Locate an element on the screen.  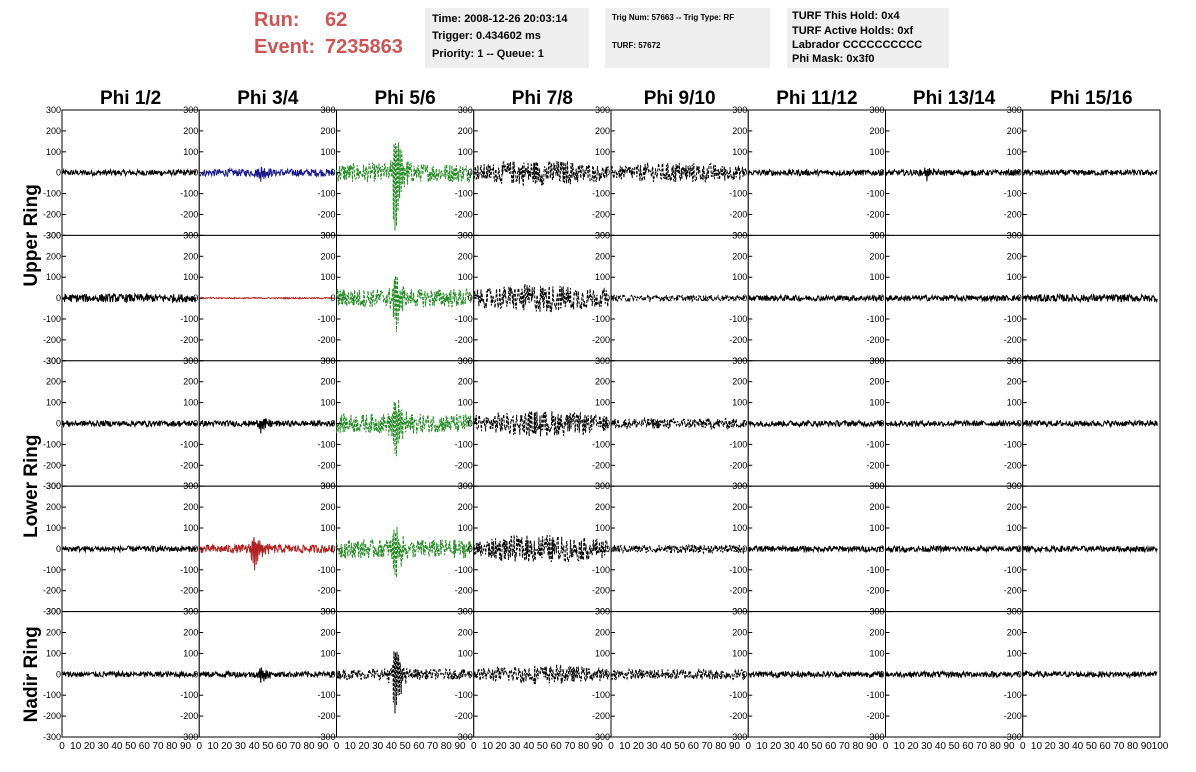
labrador-text: Labrador CCCCCCCCCC is located at coordinates (857, 45).